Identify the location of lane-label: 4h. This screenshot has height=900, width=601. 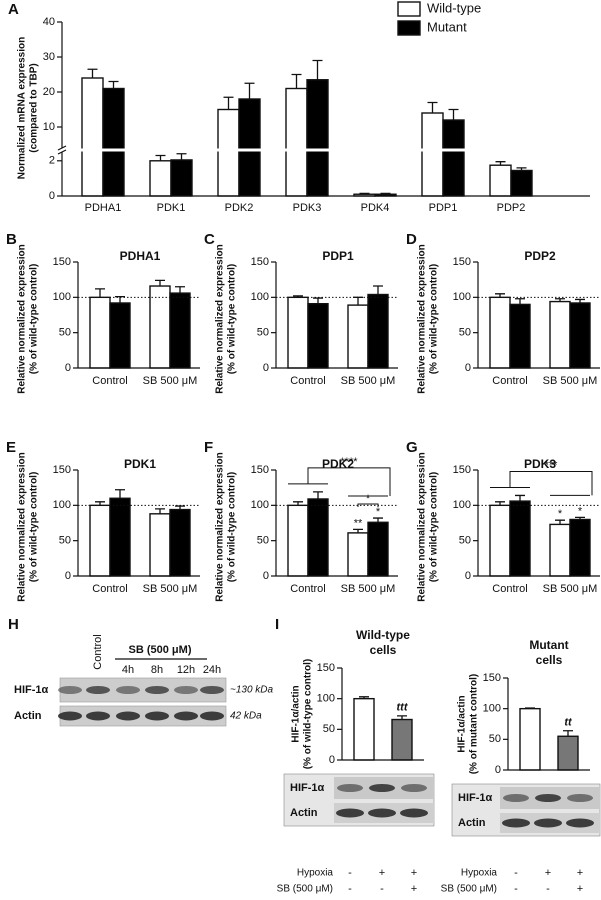
(128, 670).